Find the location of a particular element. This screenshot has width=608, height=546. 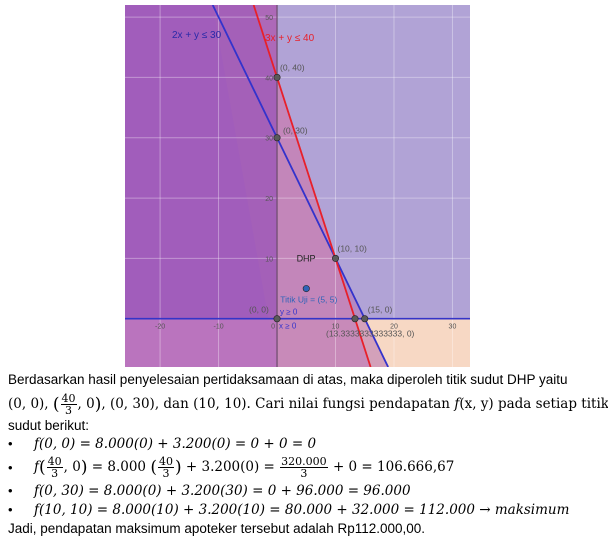

point-label: Titik Uji = (5, 5) is located at coordinates (308, 300).